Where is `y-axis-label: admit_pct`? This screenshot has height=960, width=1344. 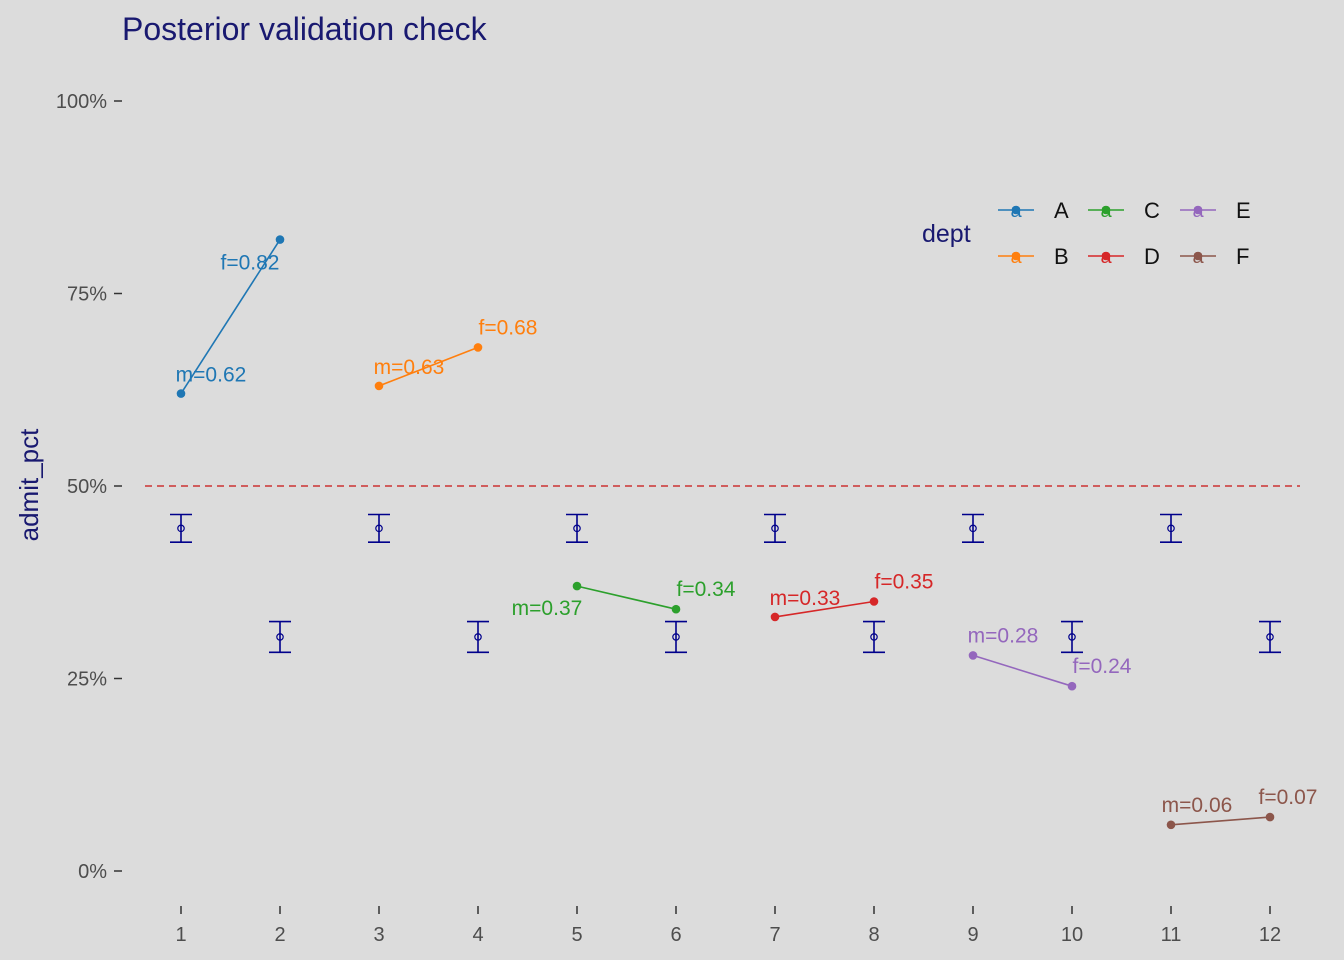 y-axis-label: admit_pct is located at coordinates (29, 484).